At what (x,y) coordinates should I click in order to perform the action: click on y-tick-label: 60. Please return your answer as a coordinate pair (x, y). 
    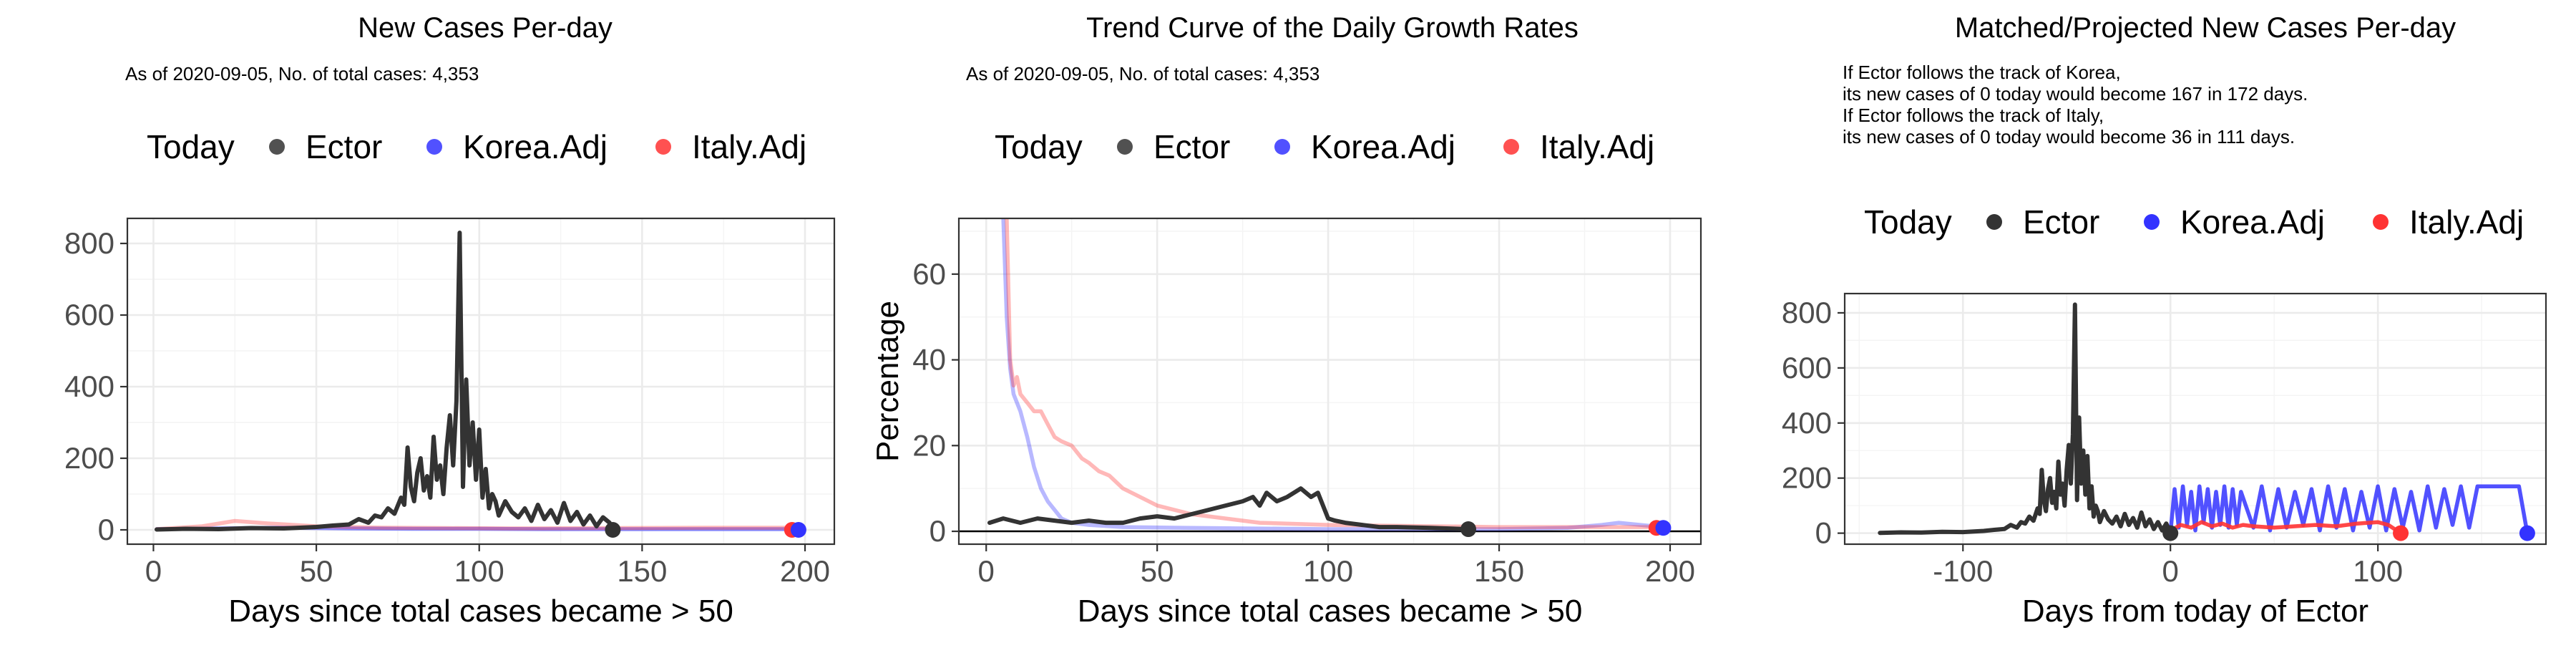
    Looking at the image, I should click on (929, 274).